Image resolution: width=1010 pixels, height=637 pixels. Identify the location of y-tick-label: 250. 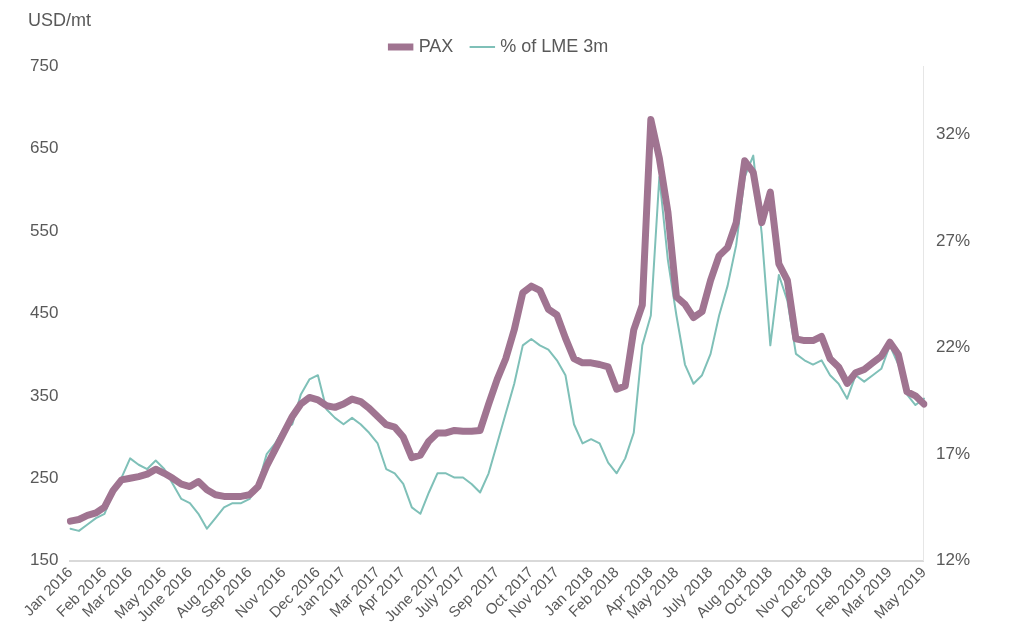
(44, 477).